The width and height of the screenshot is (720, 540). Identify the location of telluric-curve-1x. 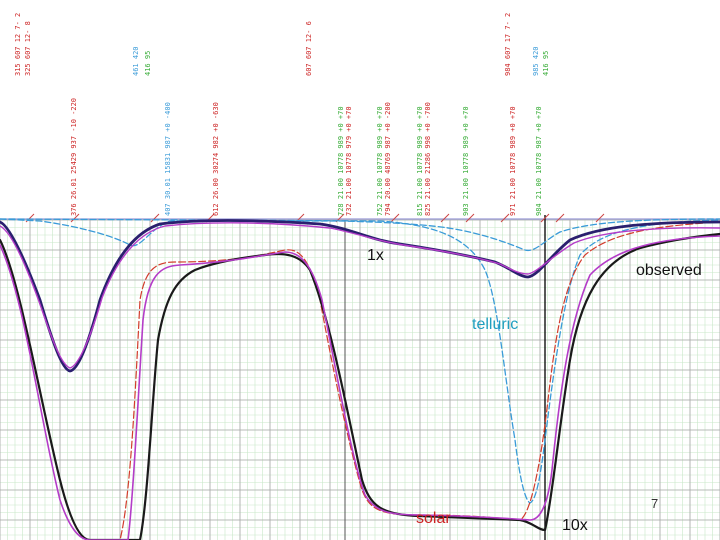
(360, 235).